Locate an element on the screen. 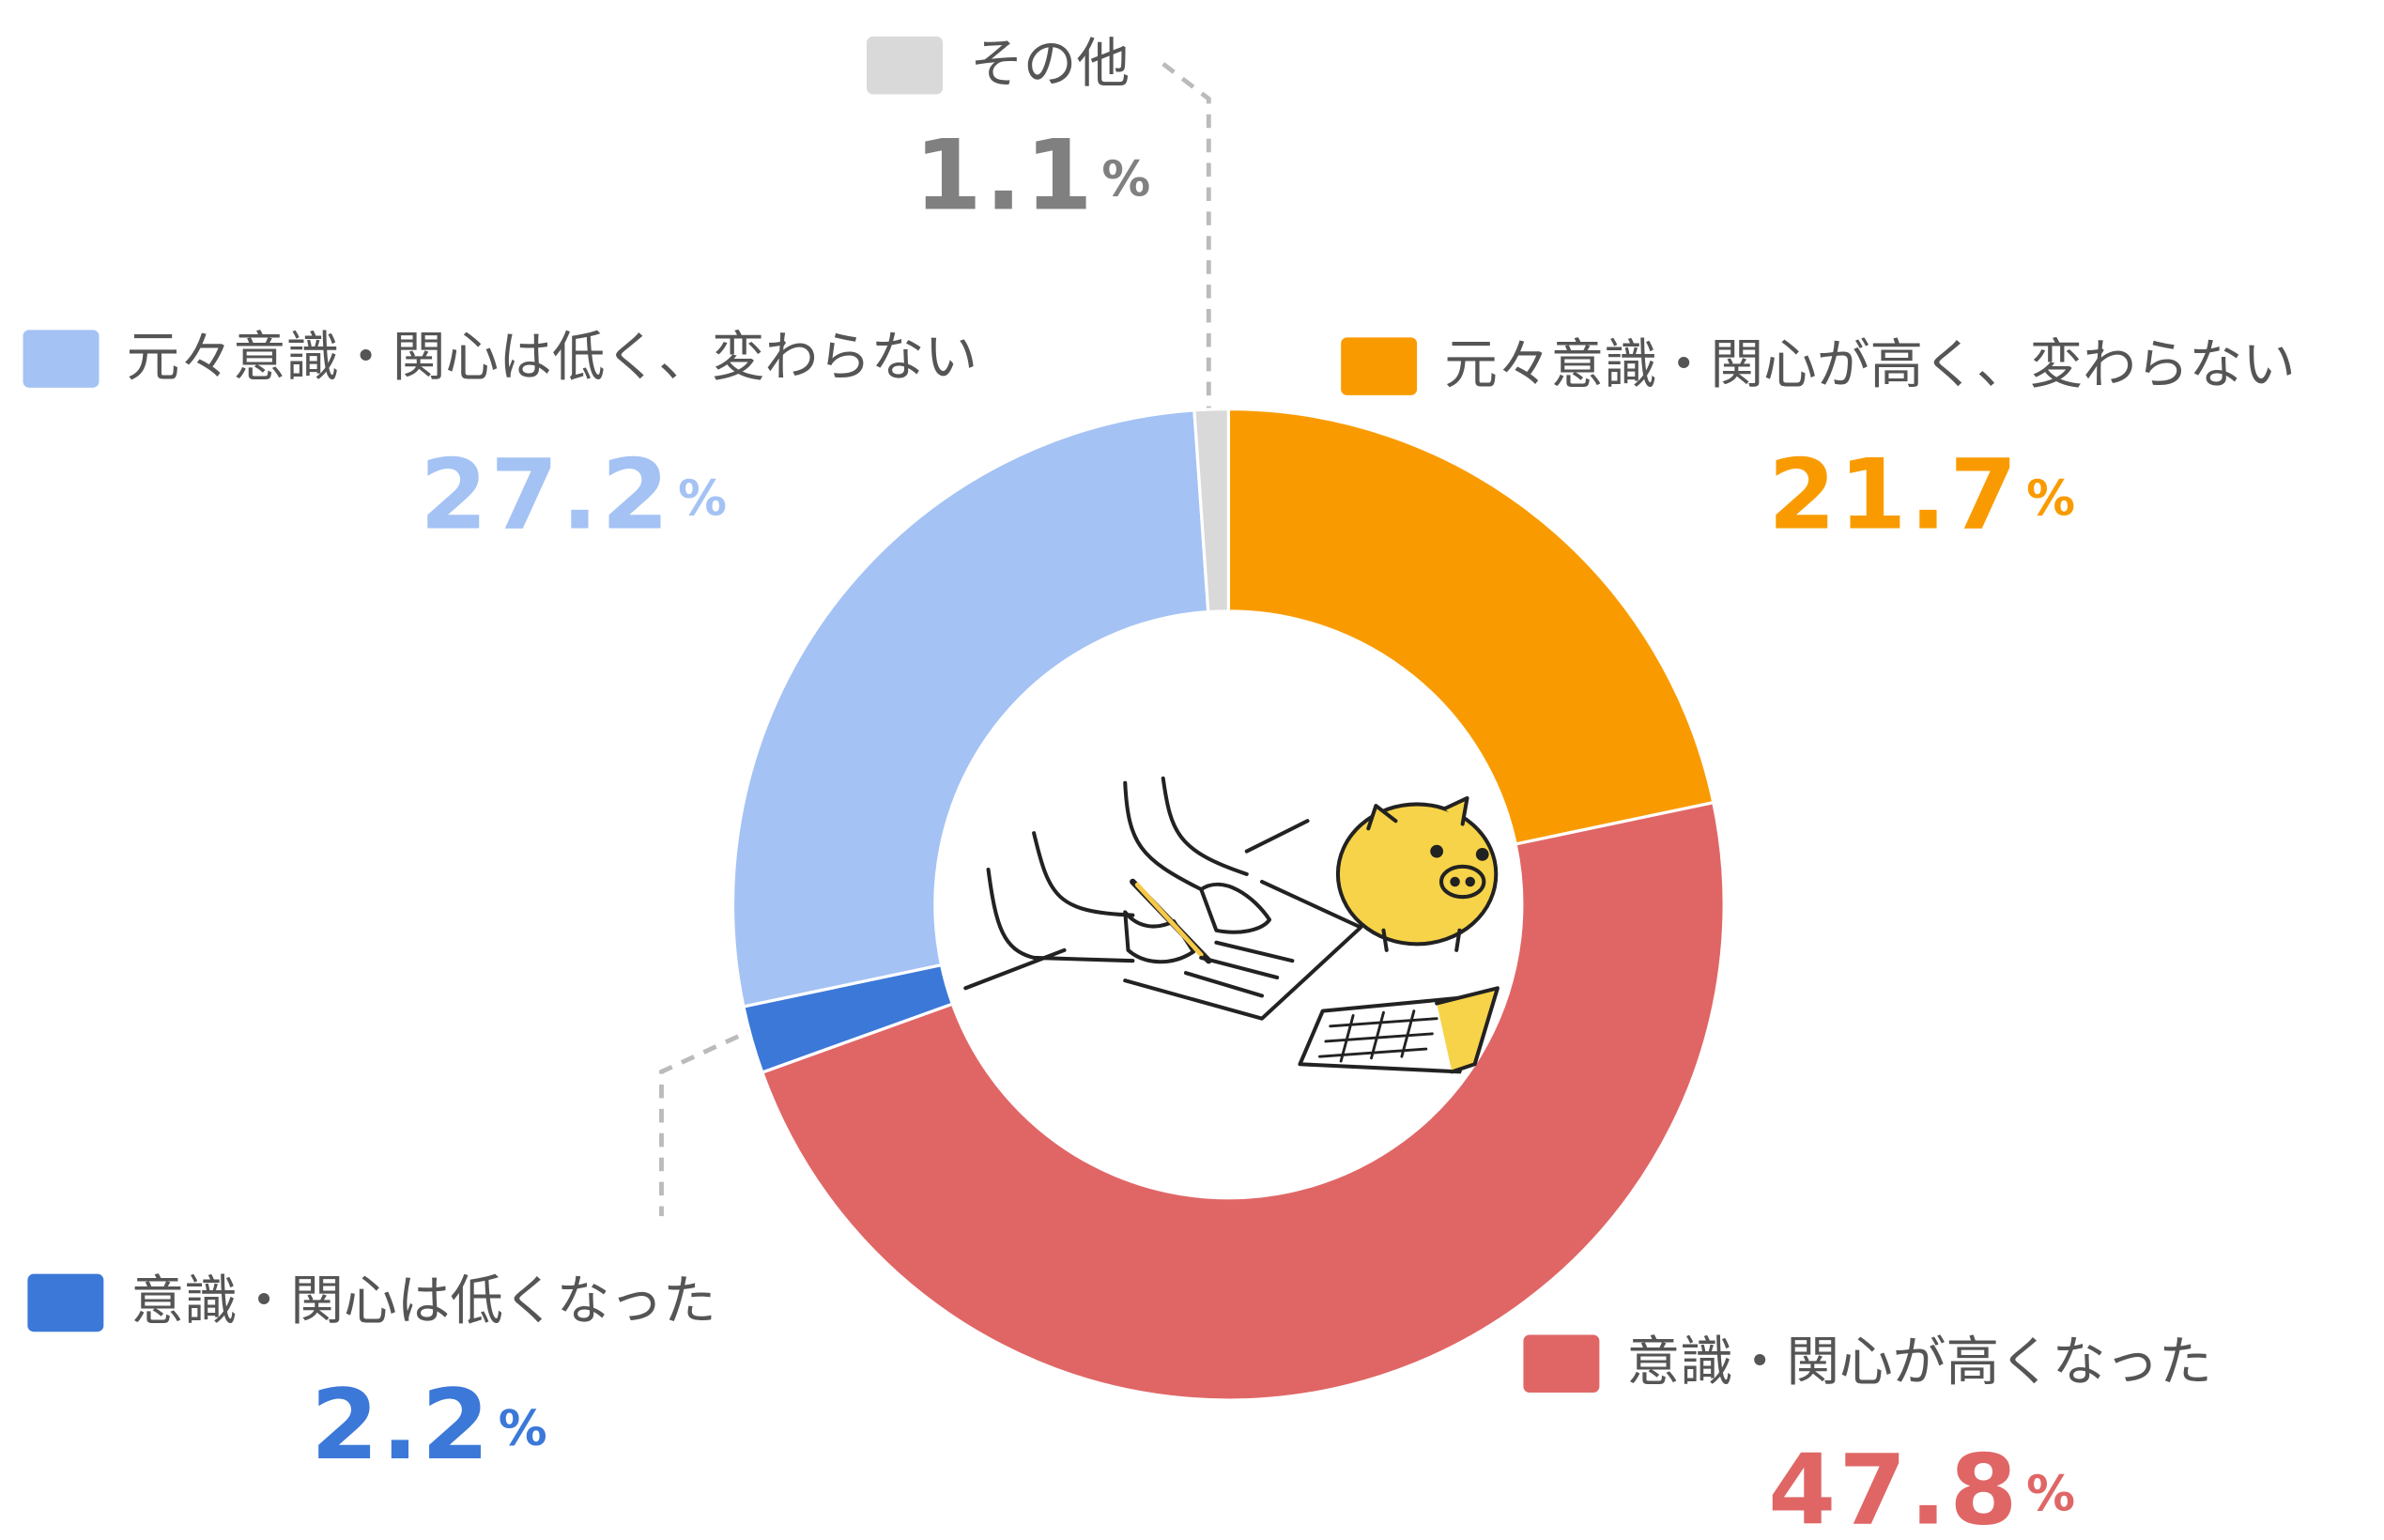 This screenshot has height=1540, width=2384. legend-label: 元々意識・関心は低く、変わらない is located at coordinates (552, 357).